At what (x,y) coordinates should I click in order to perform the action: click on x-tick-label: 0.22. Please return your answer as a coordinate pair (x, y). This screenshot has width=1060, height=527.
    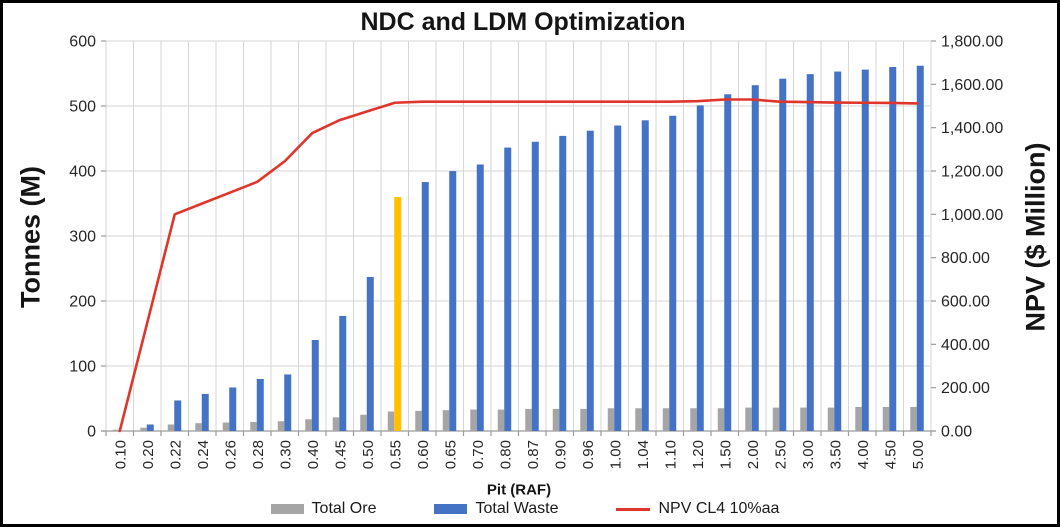
    Looking at the image, I should click on (175, 454).